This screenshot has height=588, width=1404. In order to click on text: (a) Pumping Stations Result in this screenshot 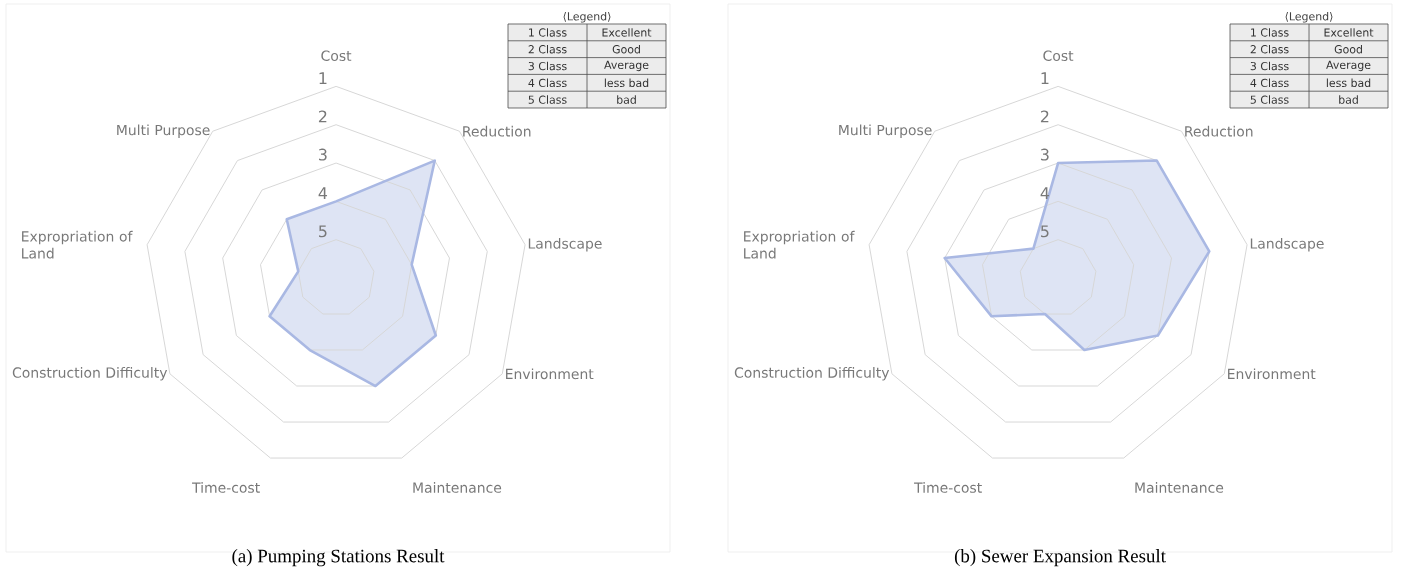, I will do `click(338, 558)`.